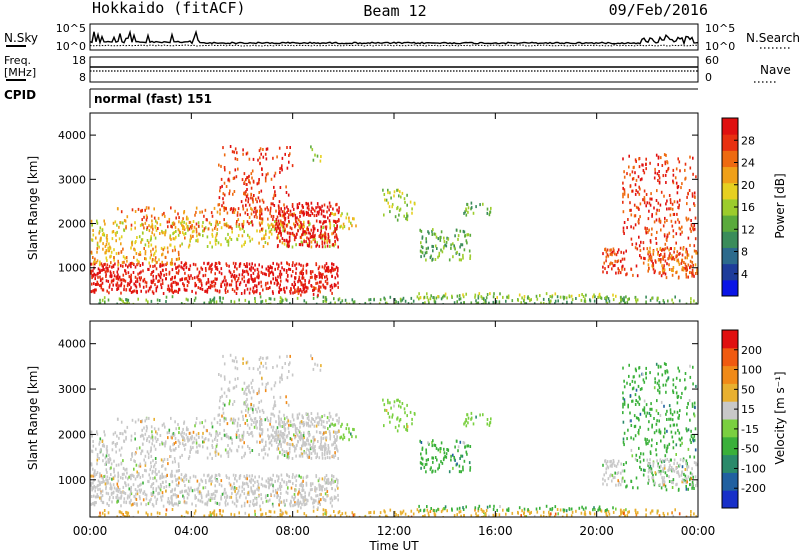  What do you see at coordinates (748, 207) in the screenshot?
I see `colorbar-tick-label: 16` at bounding box center [748, 207].